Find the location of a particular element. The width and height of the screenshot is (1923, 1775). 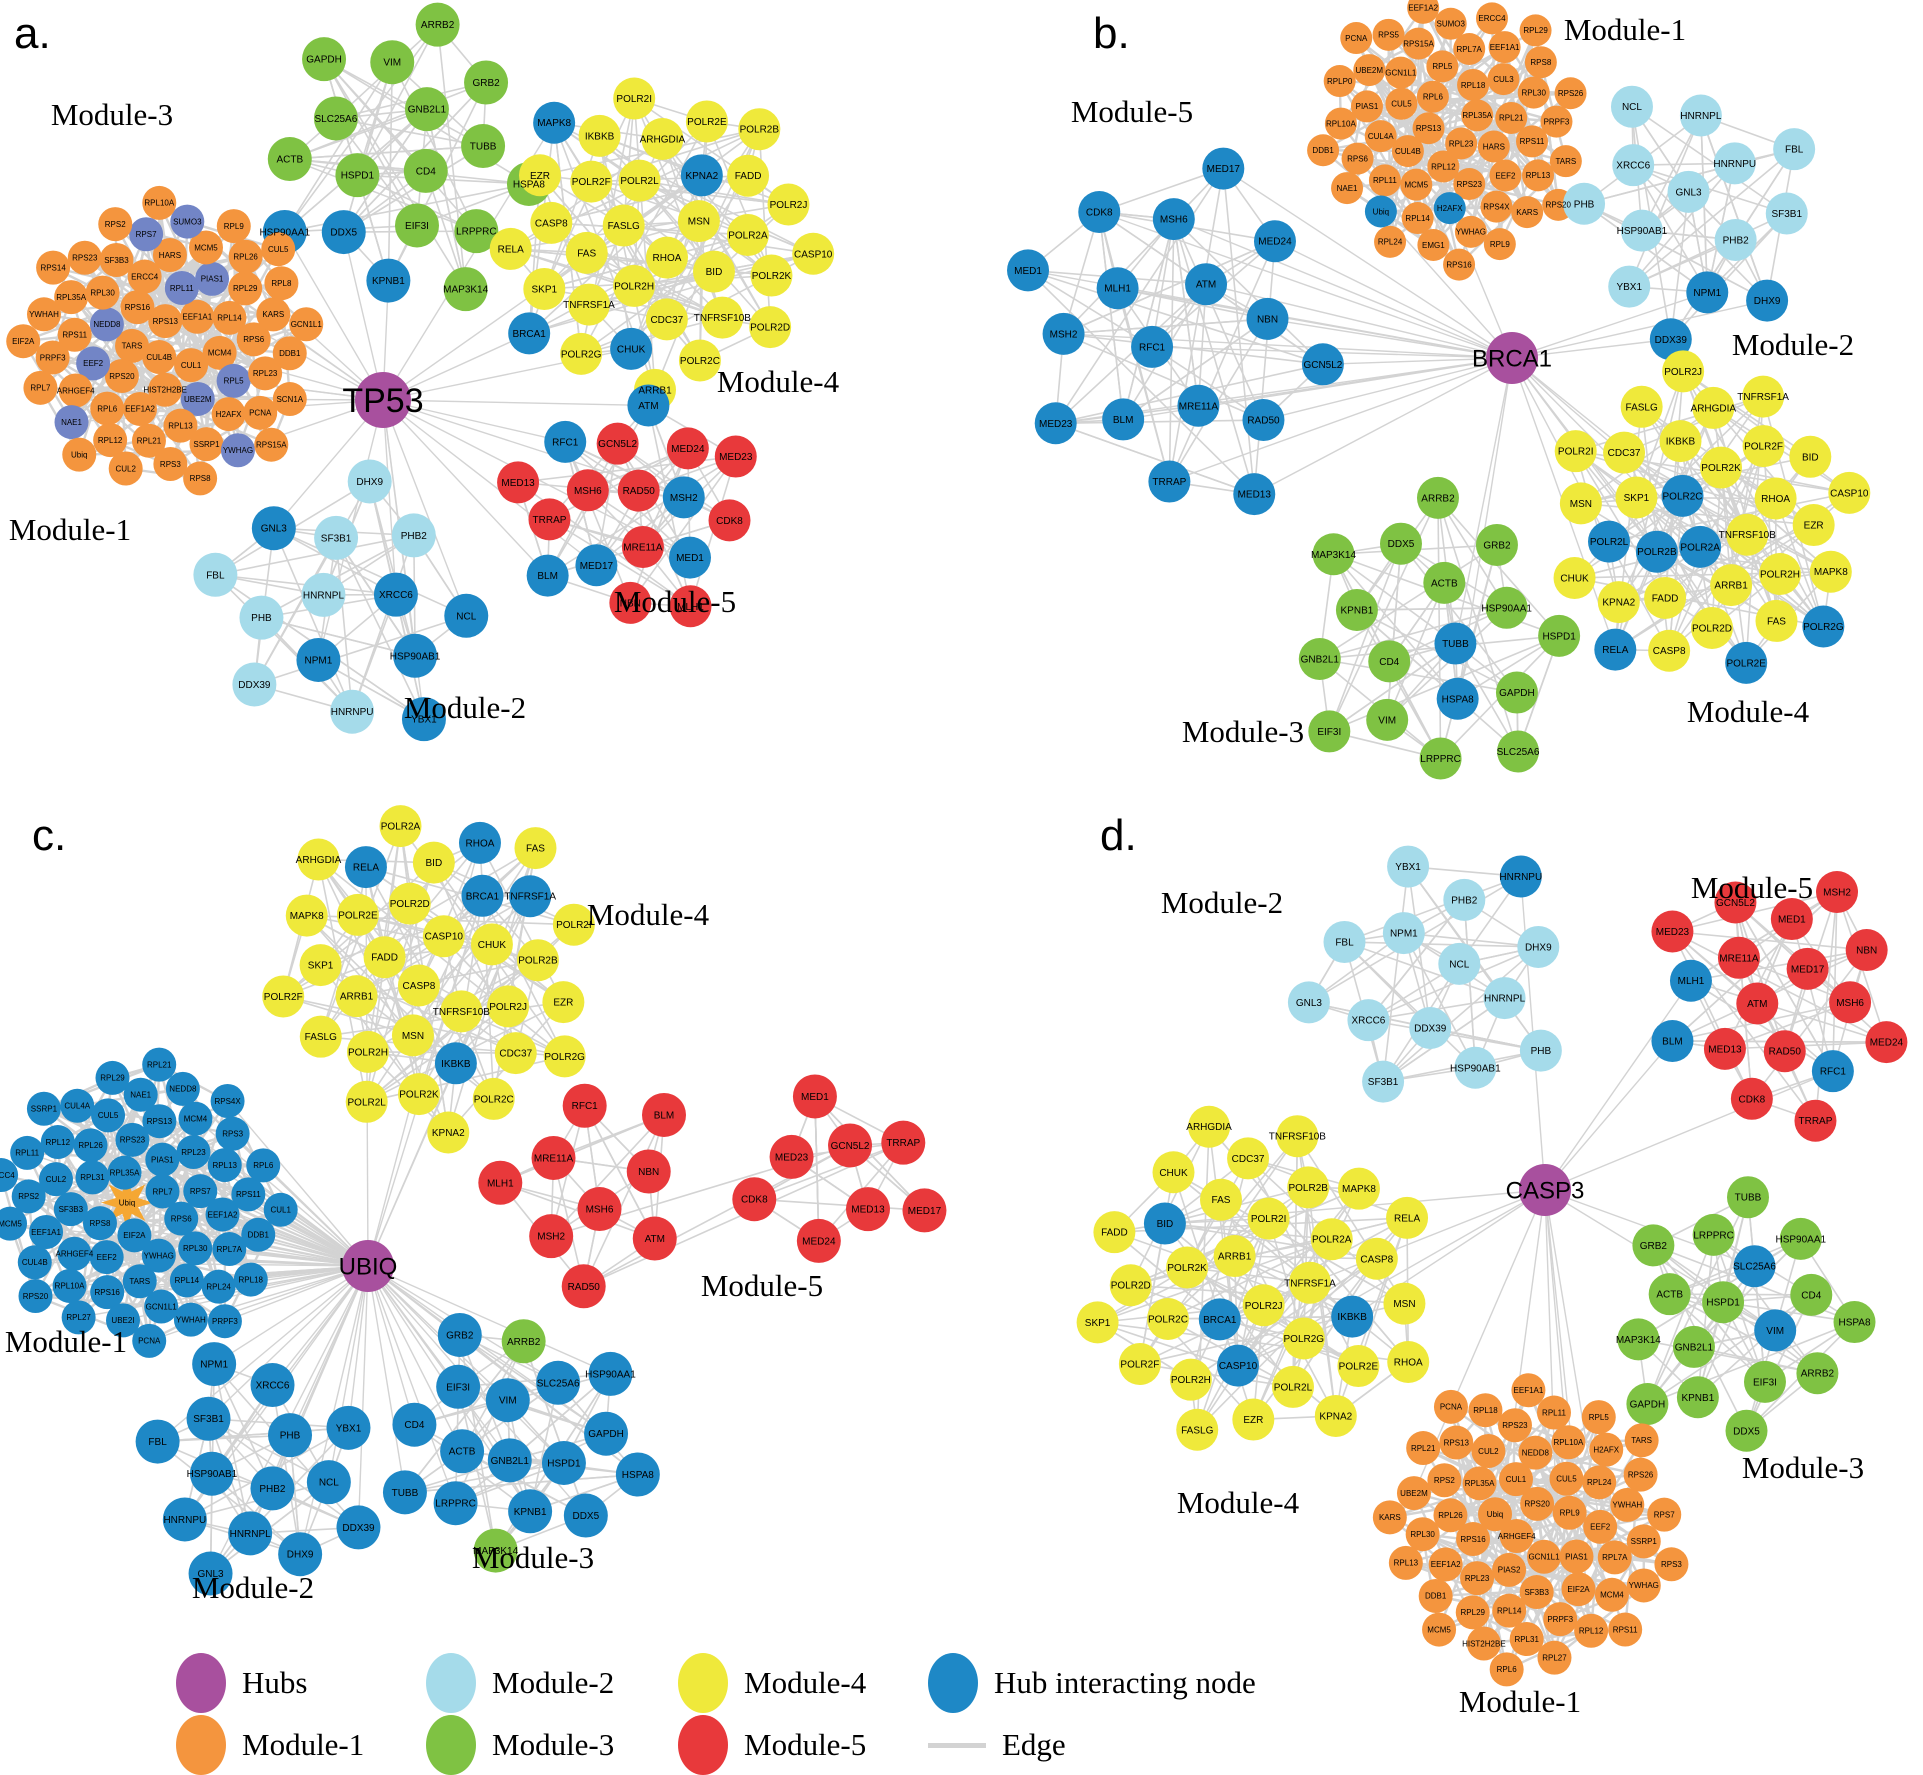

node-HNRNPL is located at coordinates (1700, 115).